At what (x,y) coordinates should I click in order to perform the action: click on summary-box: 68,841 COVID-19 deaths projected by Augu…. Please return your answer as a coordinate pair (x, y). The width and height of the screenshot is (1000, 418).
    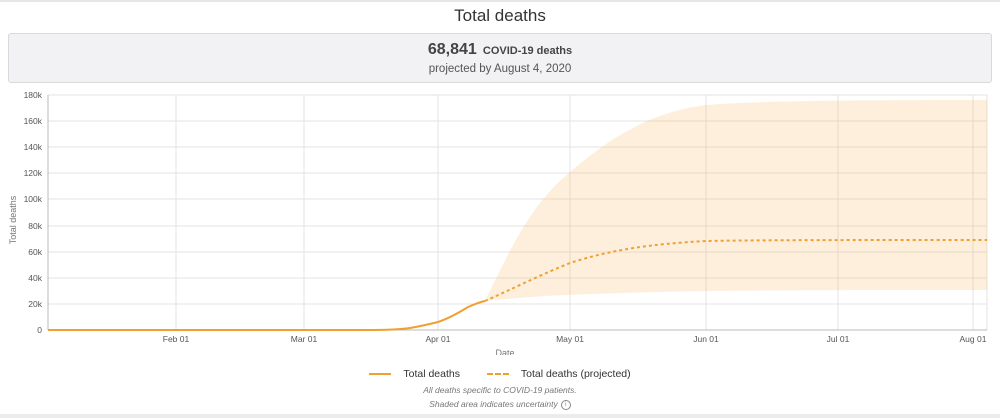
    Looking at the image, I should click on (500, 58).